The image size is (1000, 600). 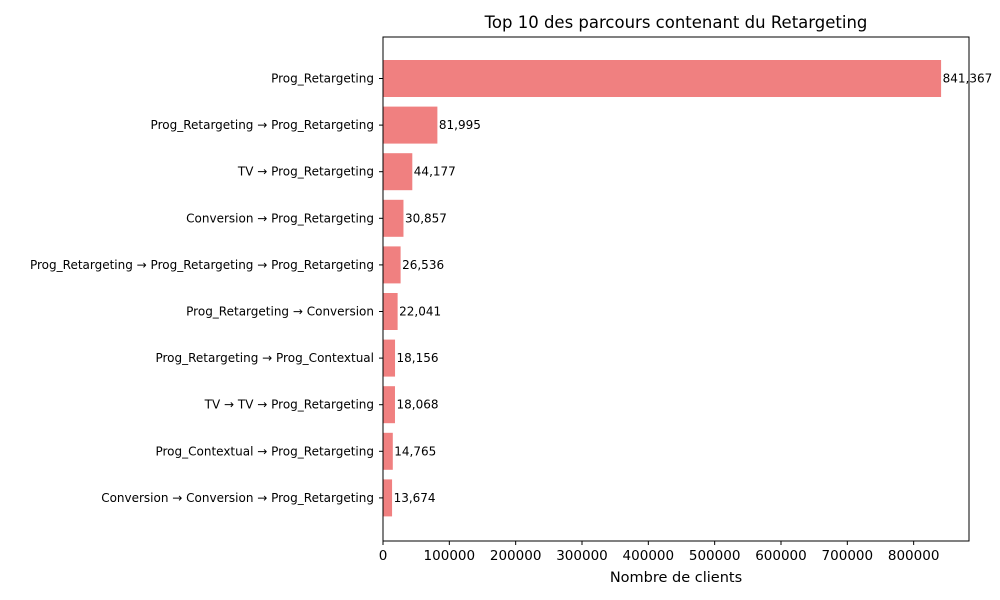 What do you see at coordinates (516, 556) in the screenshot?
I see `x-tick-label: 200000` at bounding box center [516, 556].